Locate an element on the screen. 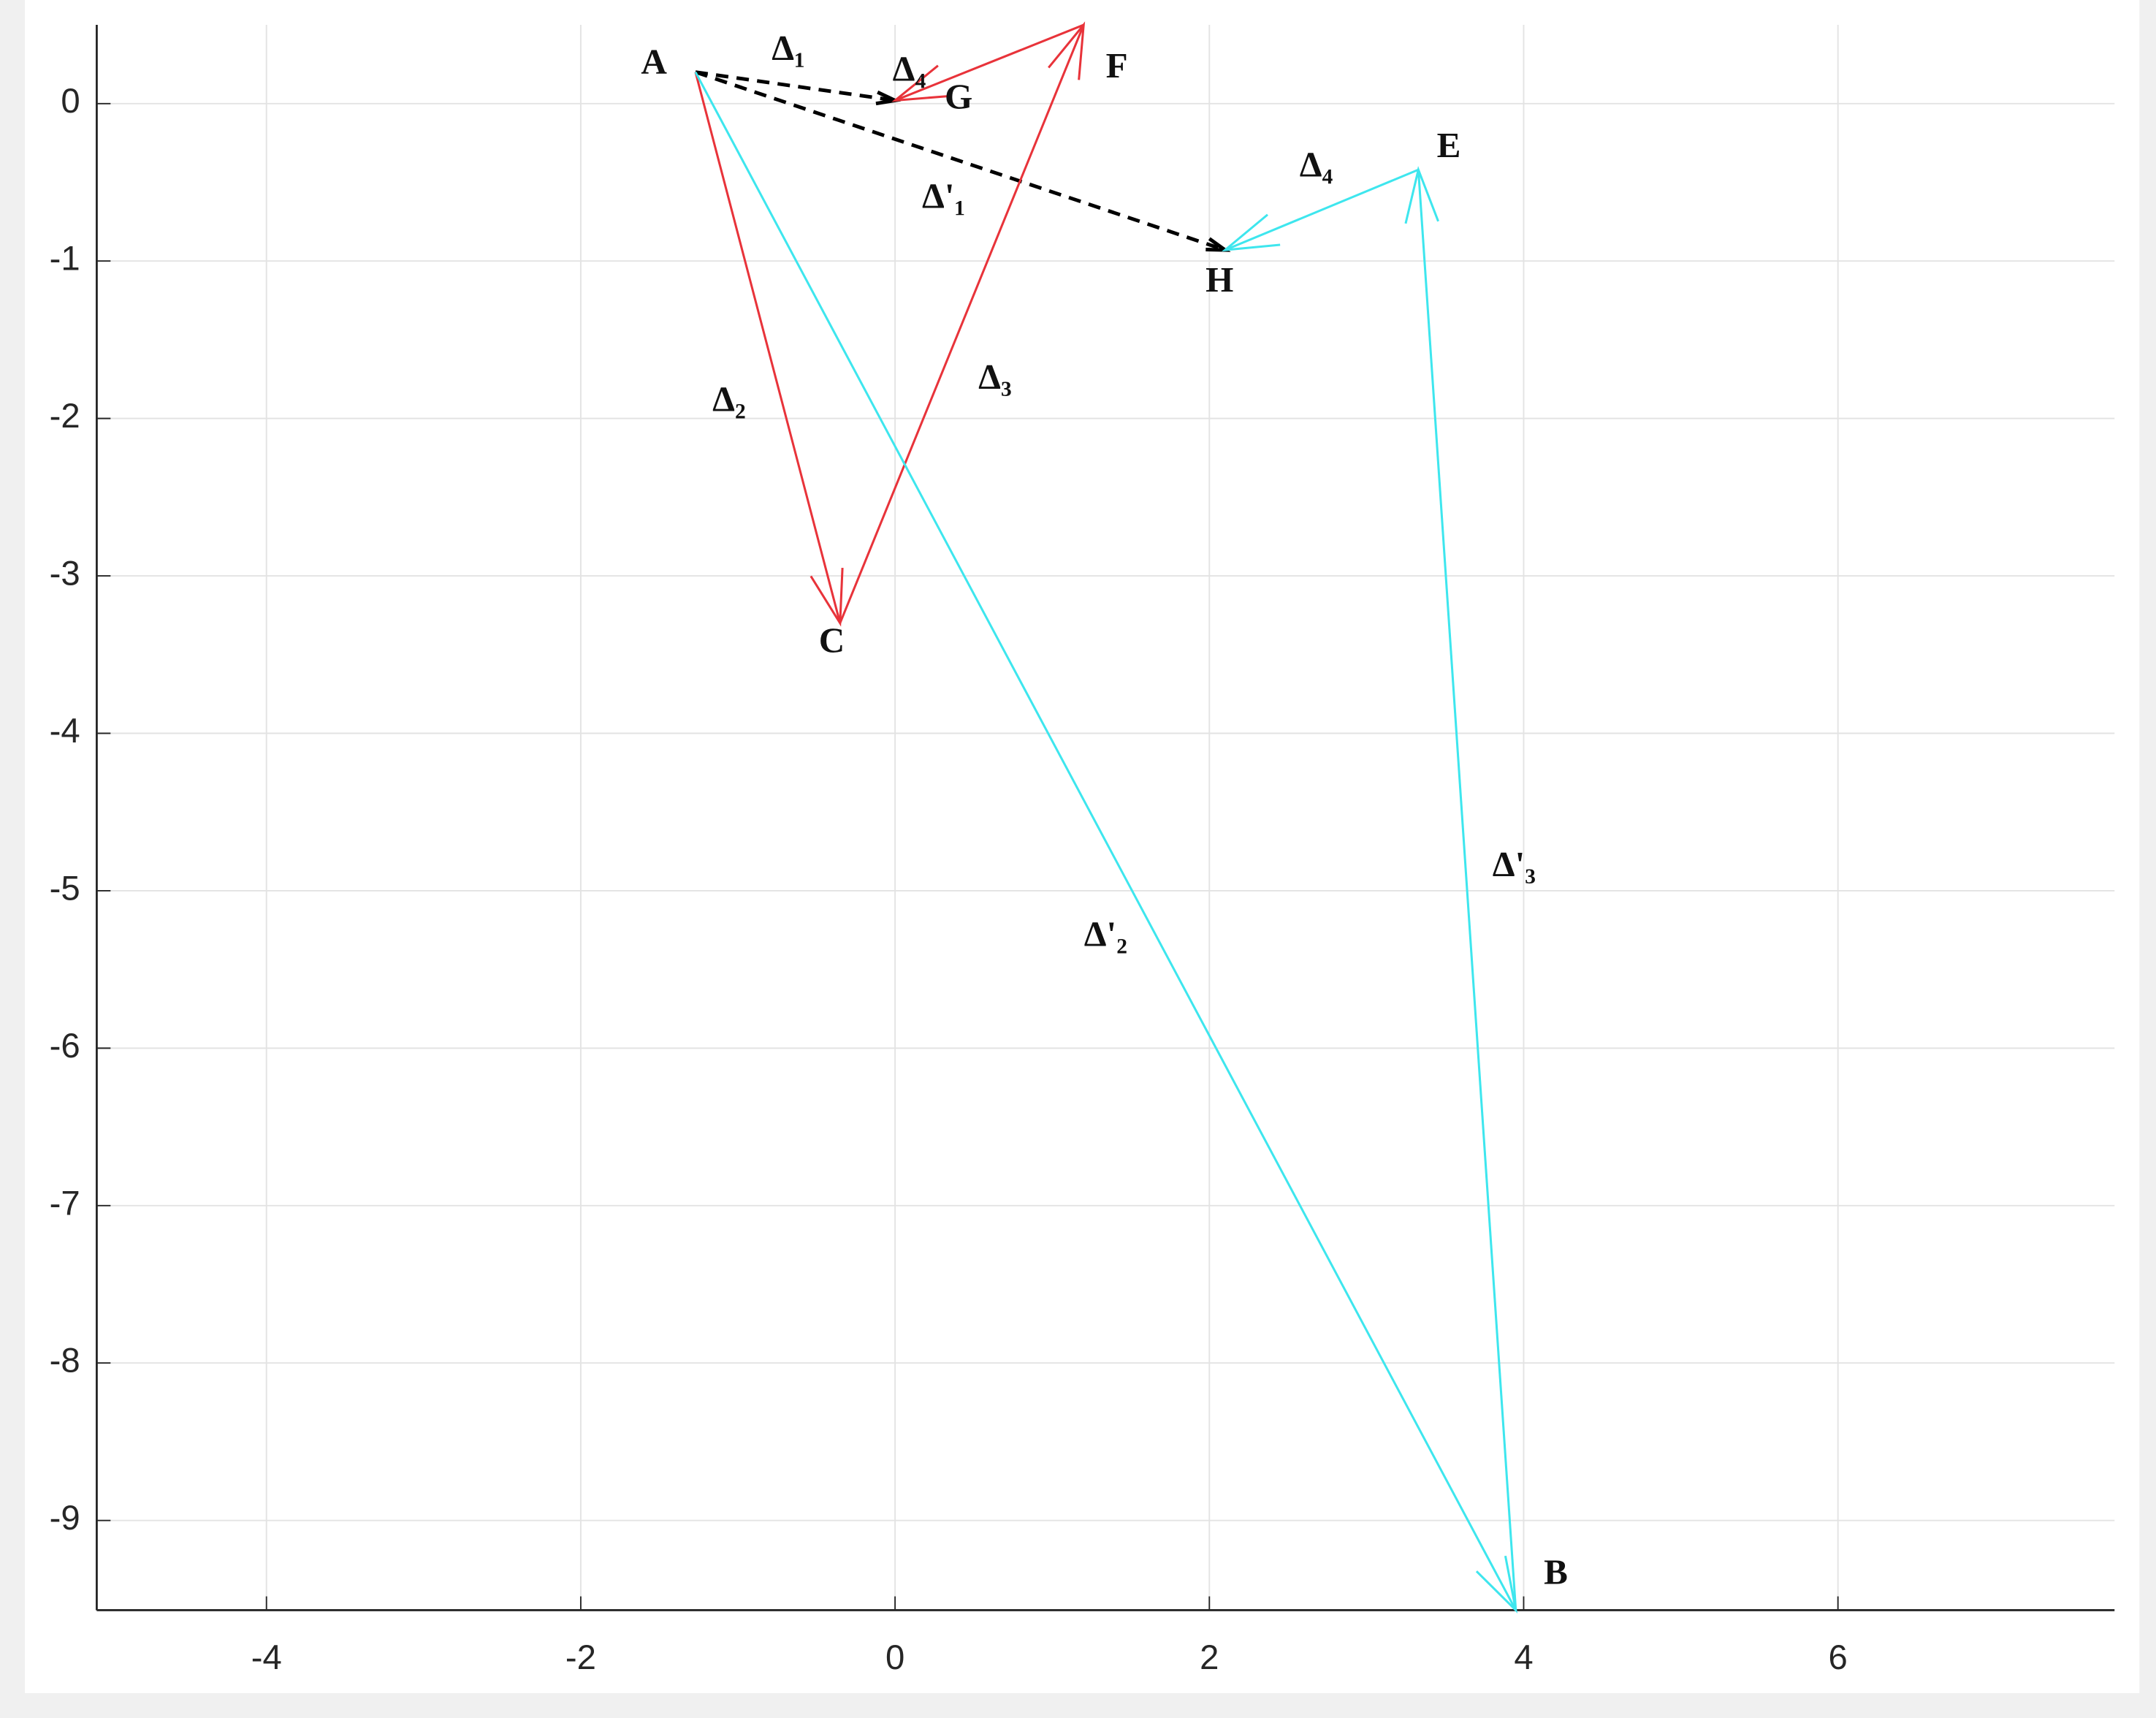 This screenshot has width=2156, height=1718. y-tick-label: -1 is located at coordinates (65, 259).